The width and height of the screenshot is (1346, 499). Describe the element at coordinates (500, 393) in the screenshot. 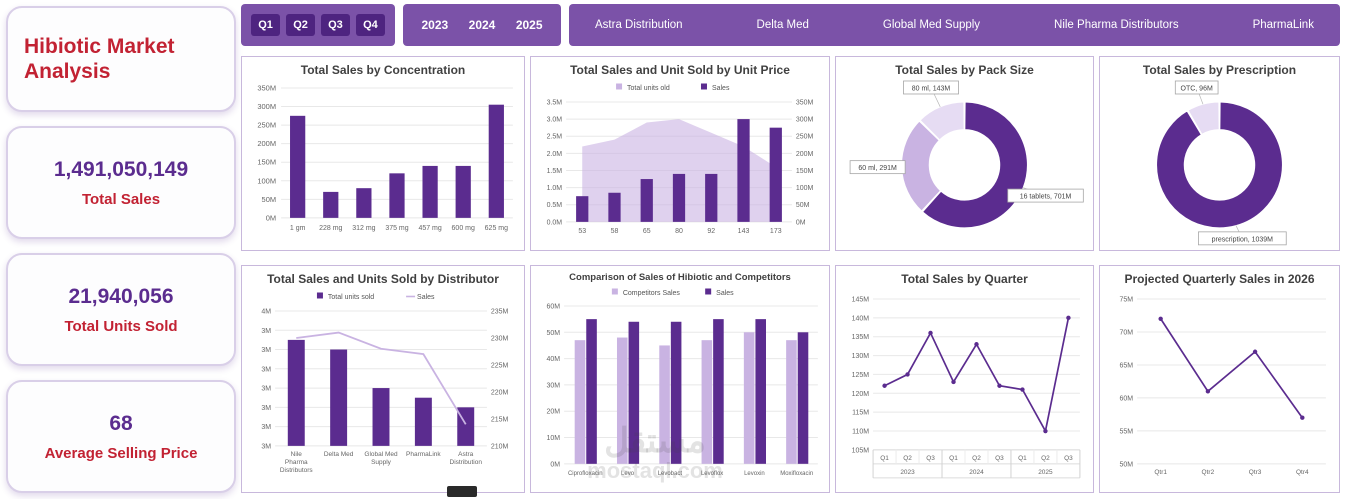

I see `svg-text: 220M` at that location.